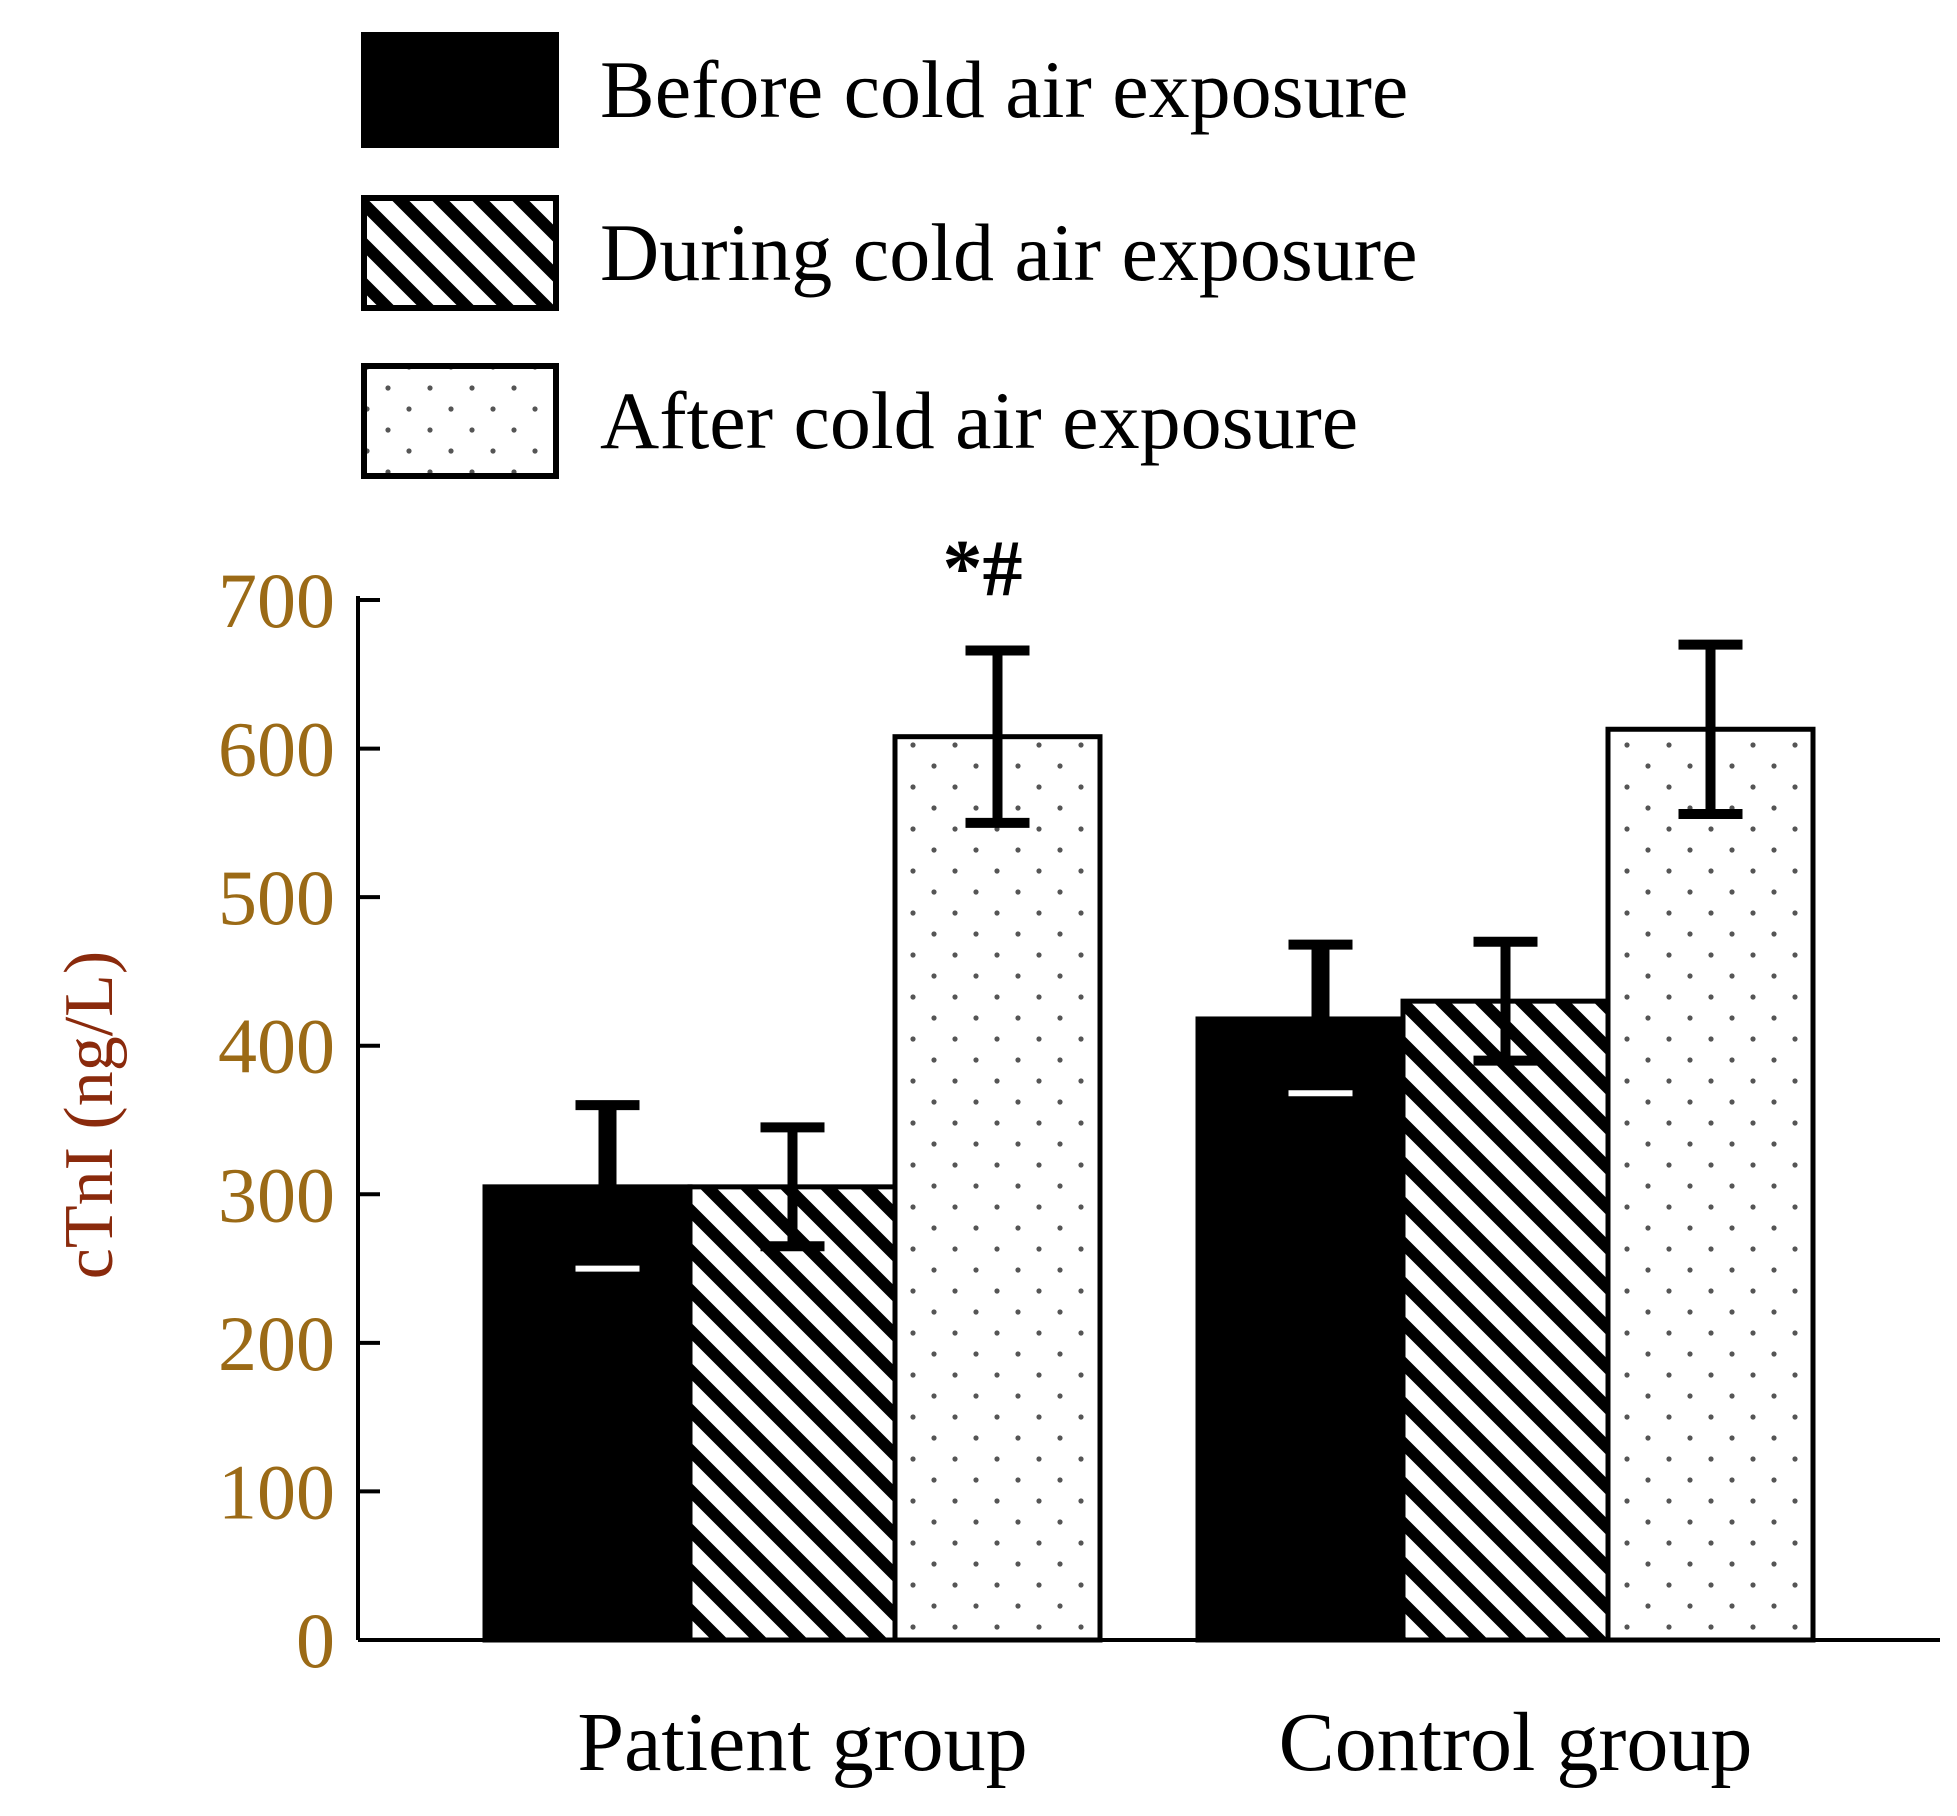 This screenshot has width=1957, height=1816. Describe the element at coordinates (1300, 1329) in the screenshot. I see `bar-control-group-before-cold-air-exposure` at that location.